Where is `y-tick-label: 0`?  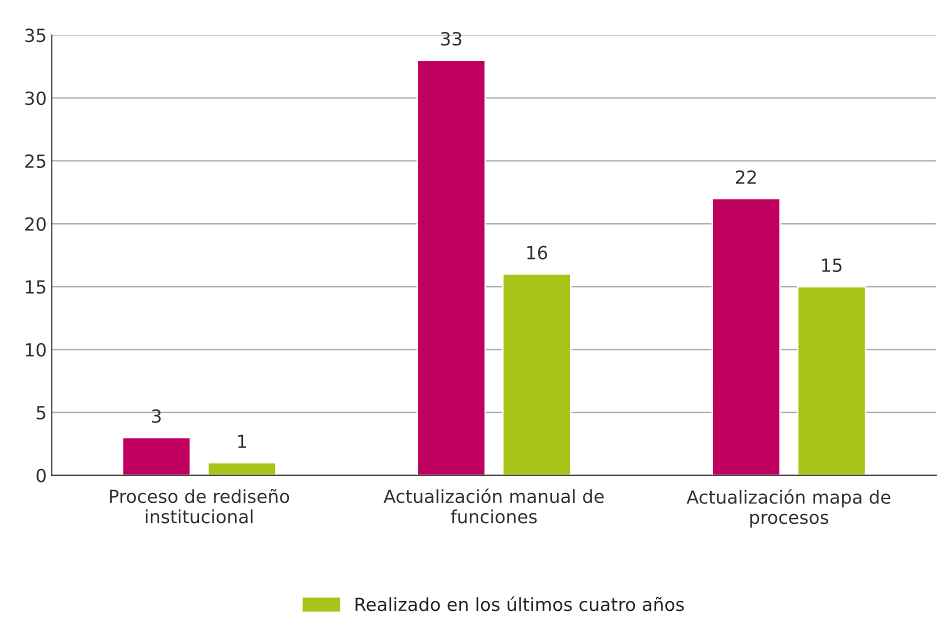 y-tick-label: 0 is located at coordinates (41, 475).